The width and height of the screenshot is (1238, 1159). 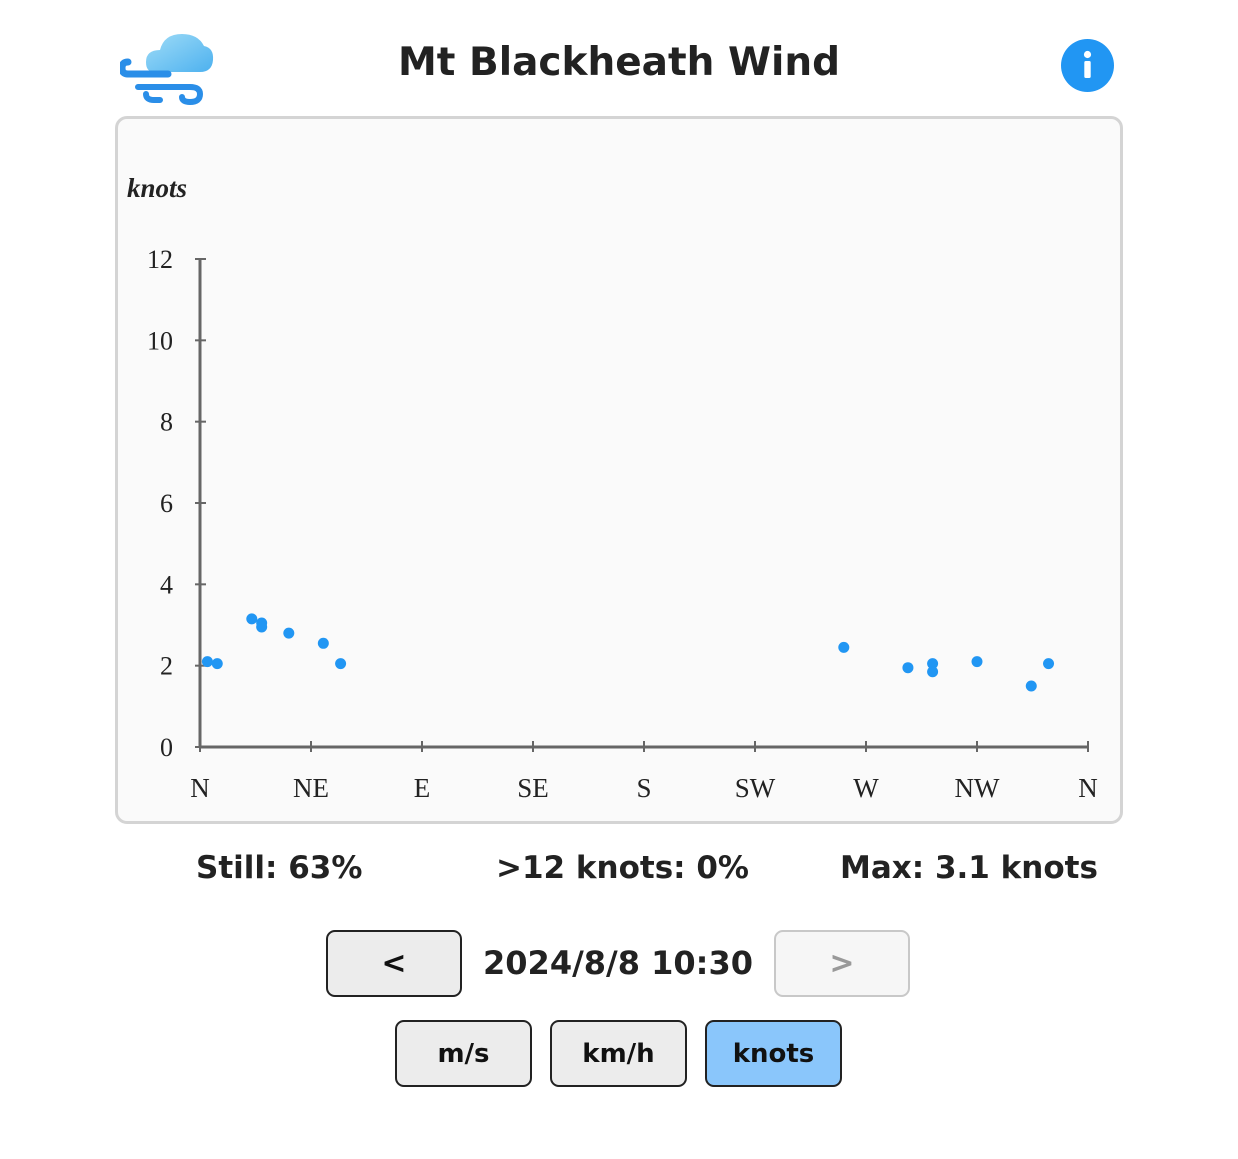 I want to click on y-tick-label: 12, so click(x=160, y=259).